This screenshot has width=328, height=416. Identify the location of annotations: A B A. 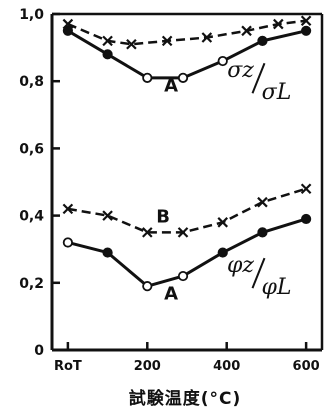
(167, 189).